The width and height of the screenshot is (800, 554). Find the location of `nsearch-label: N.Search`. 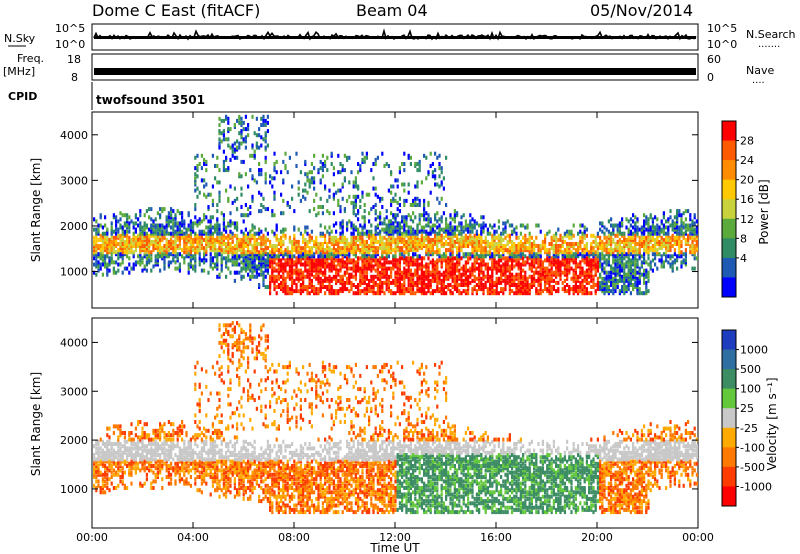

nsearch-label: N.Search is located at coordinates (771, 34).